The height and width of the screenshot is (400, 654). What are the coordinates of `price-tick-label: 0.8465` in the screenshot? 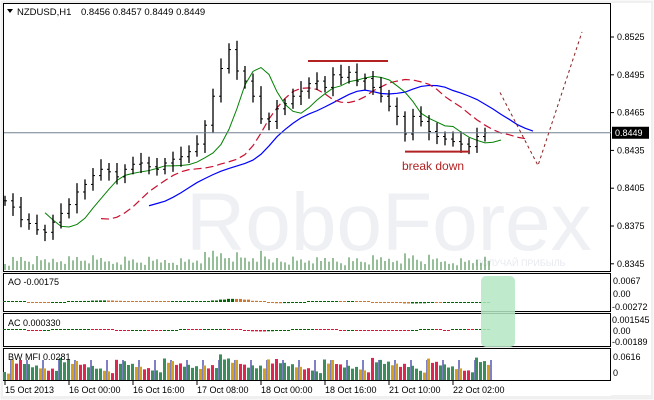 It's located at (631, 113).